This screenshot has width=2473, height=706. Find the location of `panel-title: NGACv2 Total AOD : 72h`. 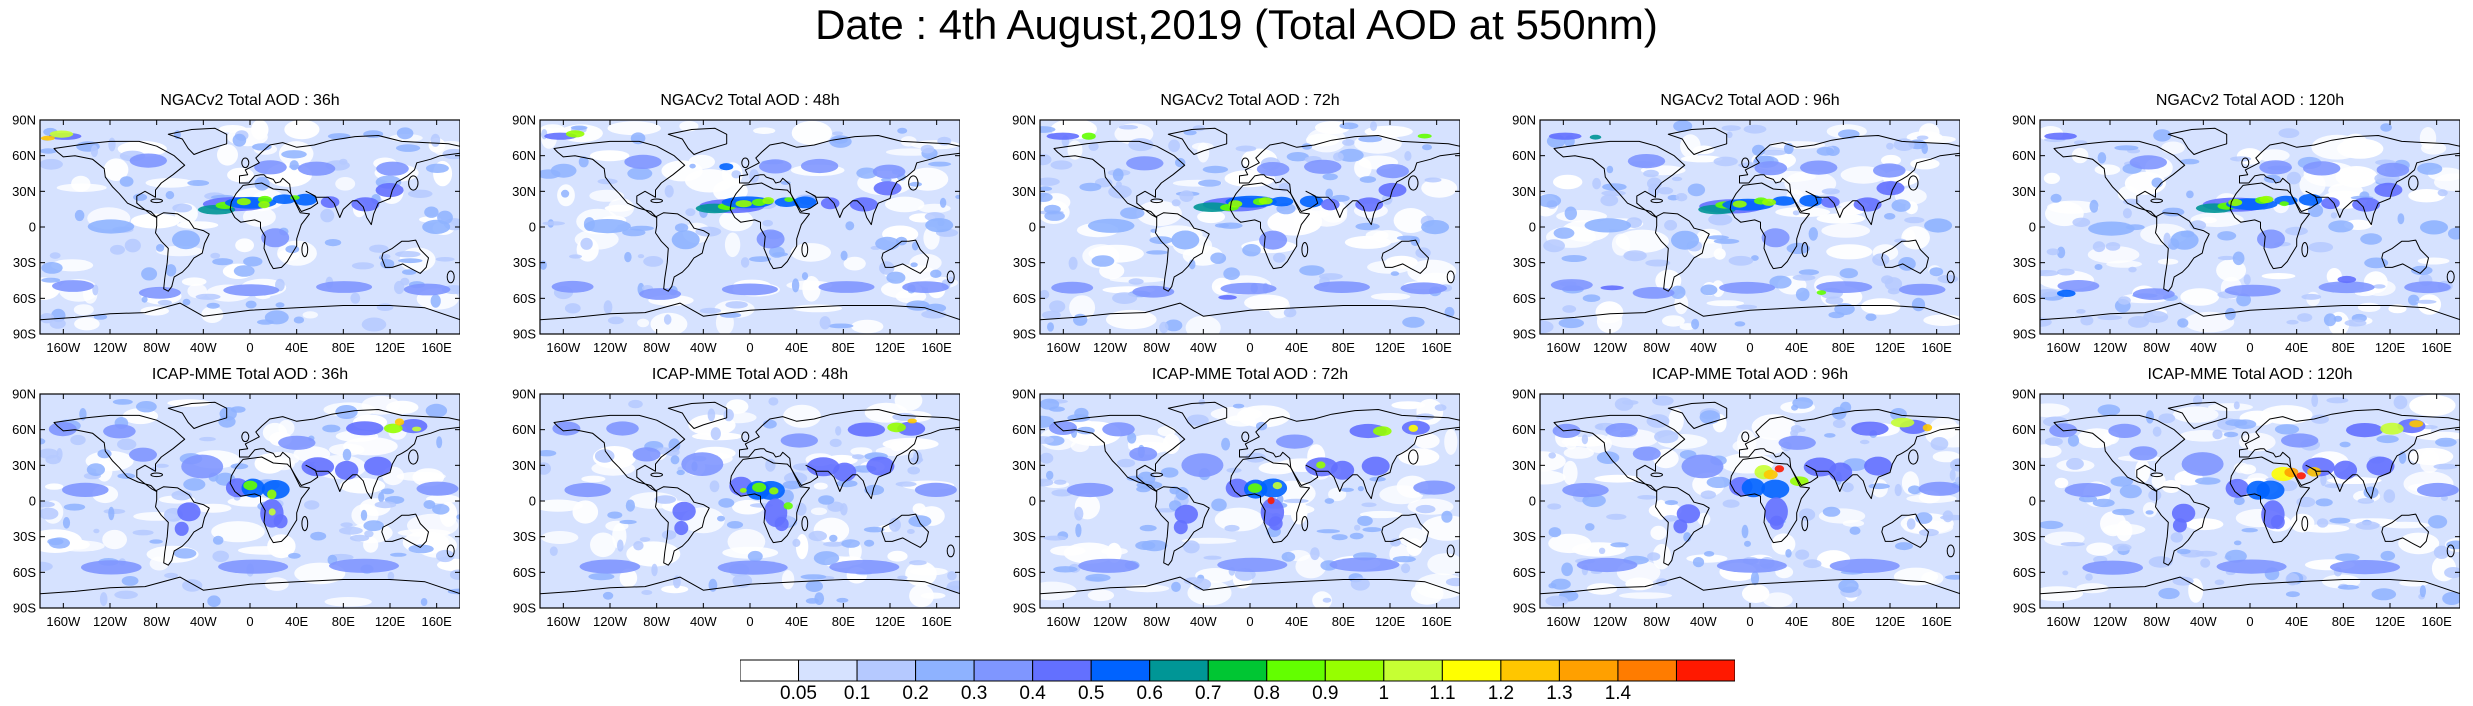

panel-title: NGACv2 Total AOD : 72h is located at coordinates (1250, 100).